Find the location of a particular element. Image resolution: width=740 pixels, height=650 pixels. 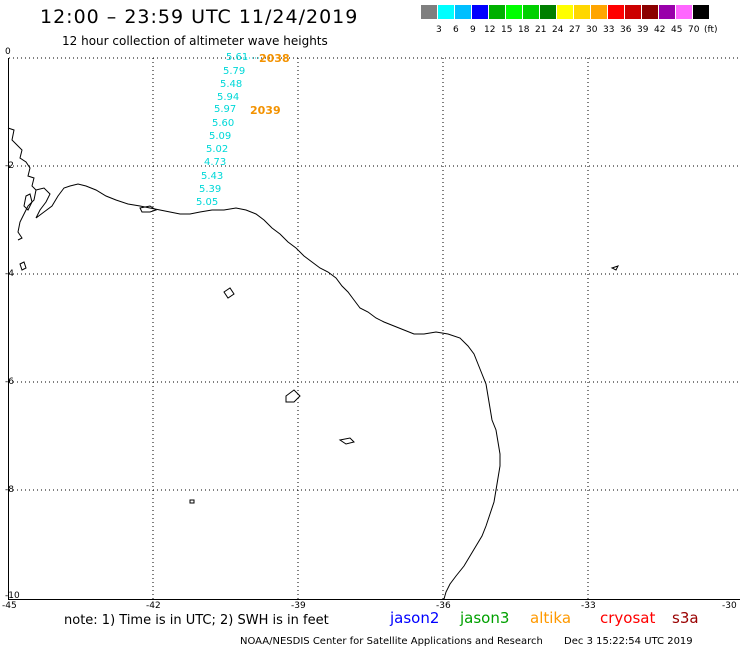

swh-value: 5.02 is located at coordinates (217, 149).